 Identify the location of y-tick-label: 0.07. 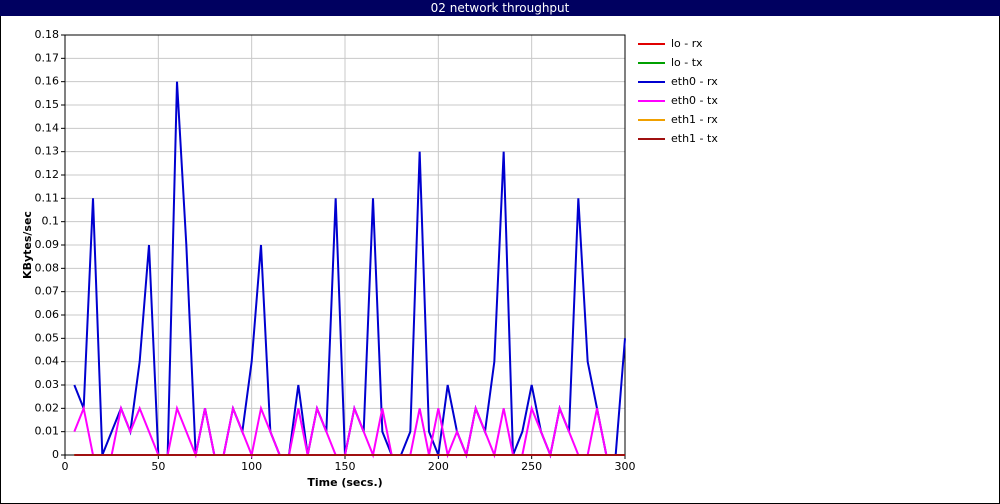
(47, 291).